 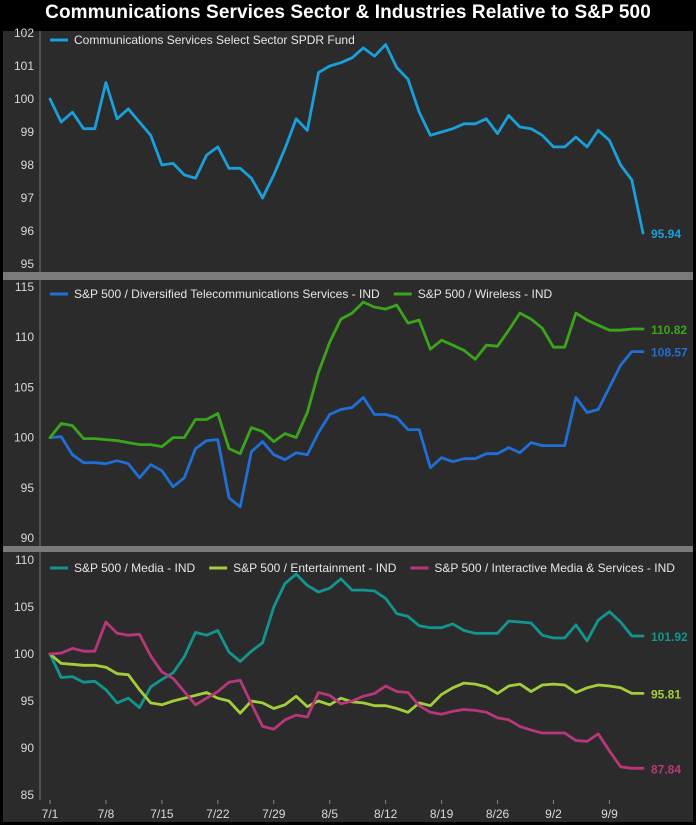 I want to click on series-end-label: 110.82, so click(x=669, y=330).